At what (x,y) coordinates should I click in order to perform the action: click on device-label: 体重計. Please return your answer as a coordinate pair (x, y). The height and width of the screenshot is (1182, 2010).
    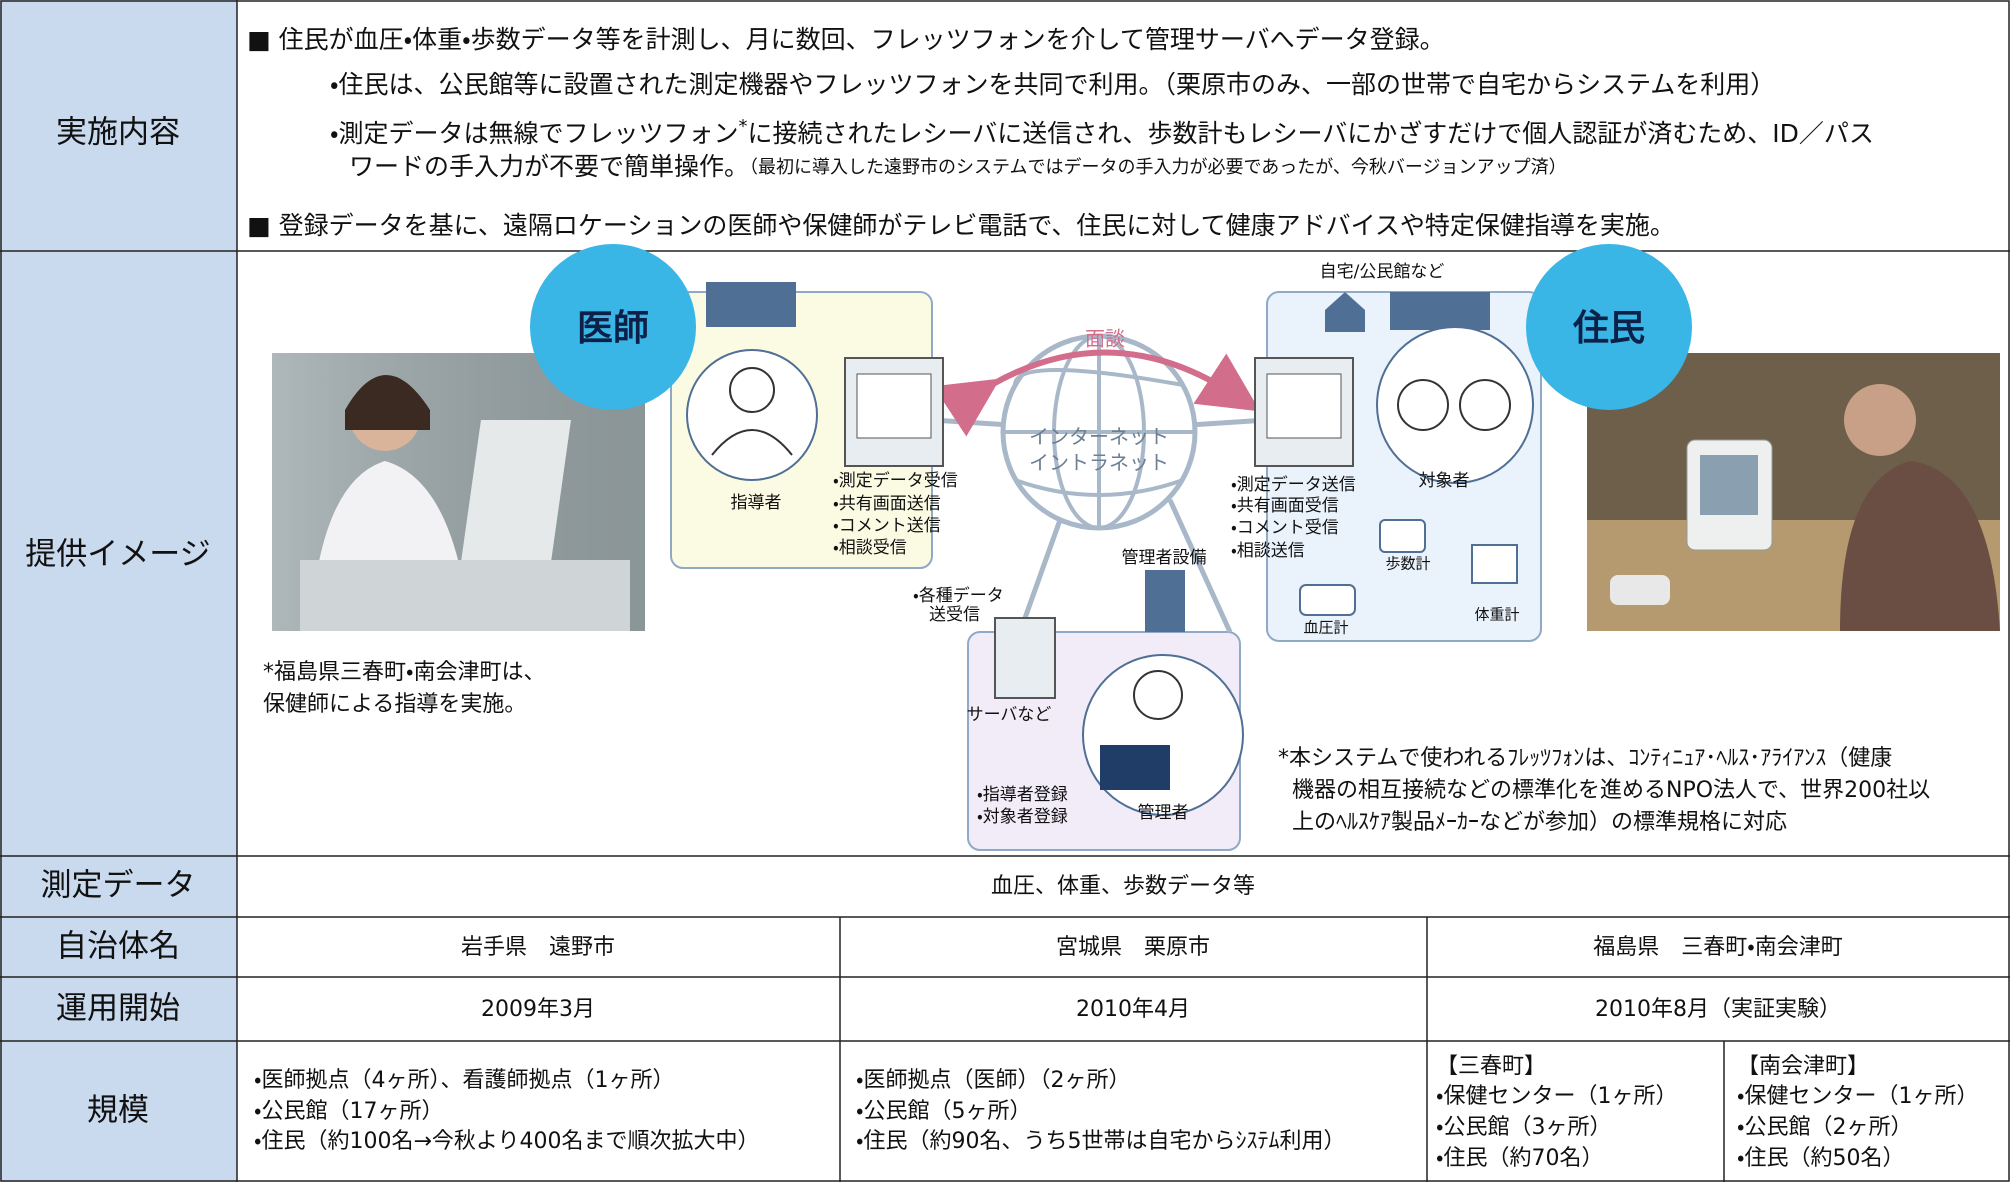
    Looking at the image, I should click on (1496, 615).